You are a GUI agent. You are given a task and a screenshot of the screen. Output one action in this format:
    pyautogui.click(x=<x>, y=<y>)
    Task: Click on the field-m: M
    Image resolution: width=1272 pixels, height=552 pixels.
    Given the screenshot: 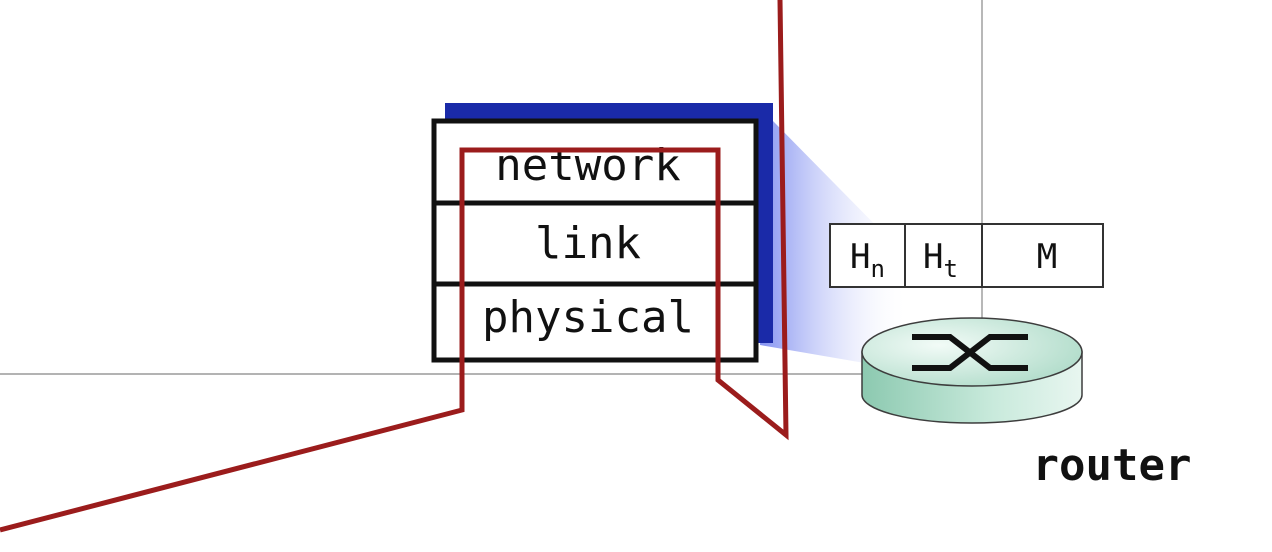 What is the action you would take?
    pyautogui.click(x=1047, y=257)
    